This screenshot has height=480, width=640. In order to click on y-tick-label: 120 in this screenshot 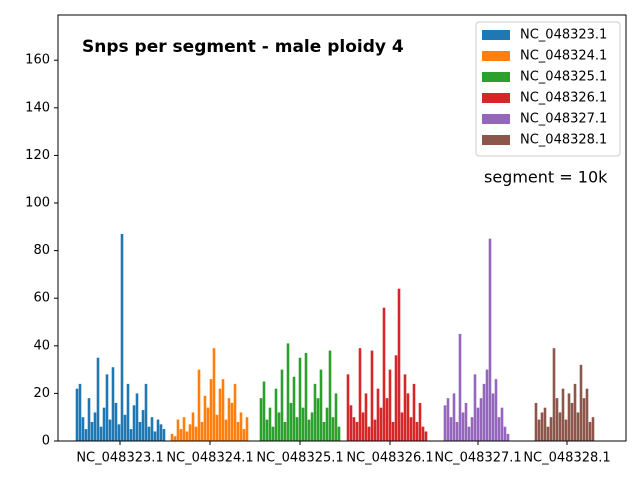, I will do `click(37, 155)`.